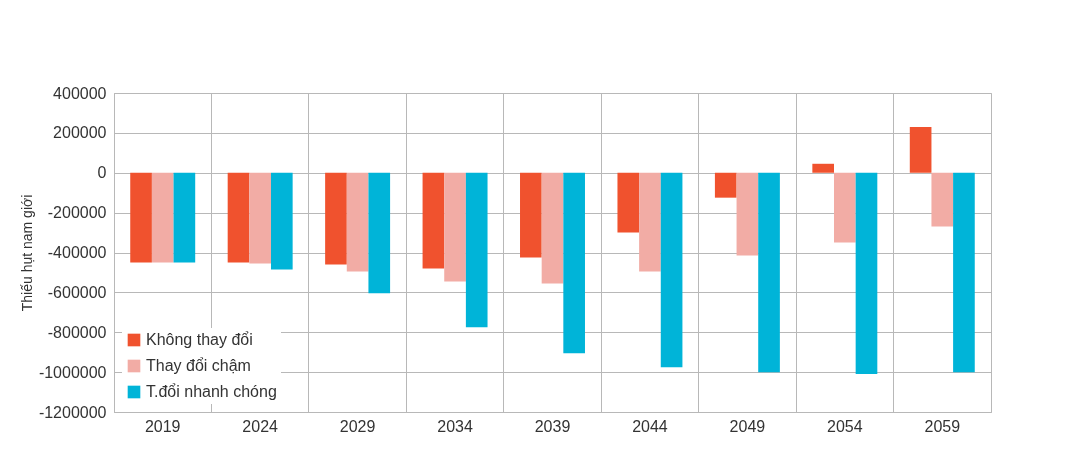 The height and width of the screenshot is (459, 1089). I want to click on legend-label: Thay đổi chậm, so click(198, 365).